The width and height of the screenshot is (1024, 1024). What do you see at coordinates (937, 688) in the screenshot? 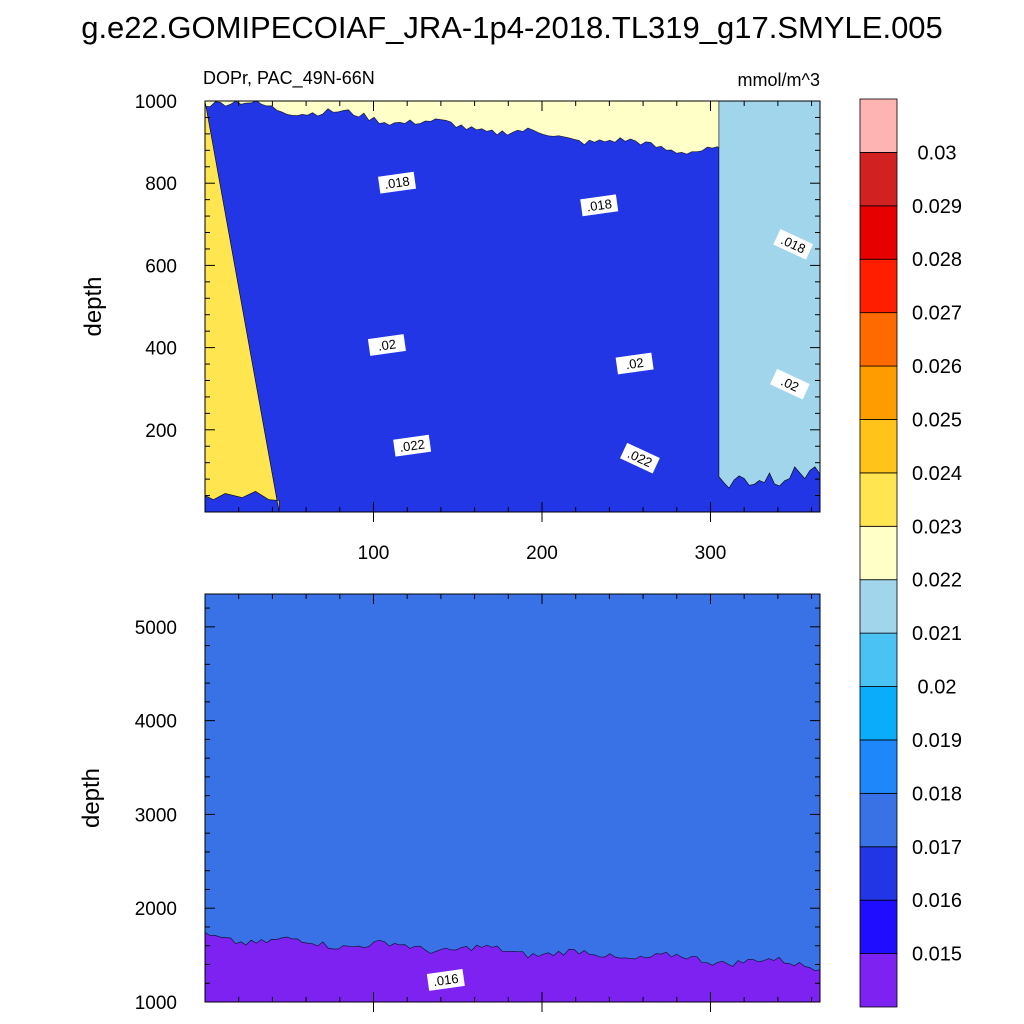
I see `colorbar-label: 0.02` at bounding box center [937, 688].